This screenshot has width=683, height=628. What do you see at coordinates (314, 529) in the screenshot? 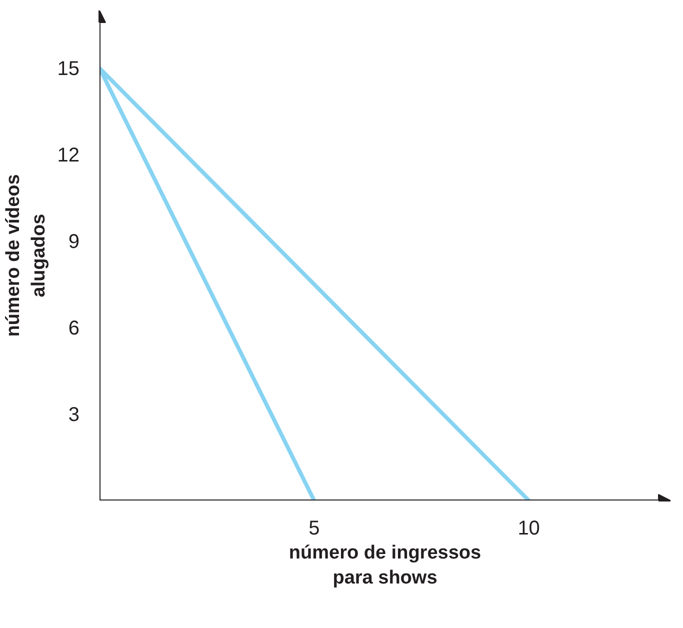
I see `x-tick-label: 5` at bounding box center [314, 529].